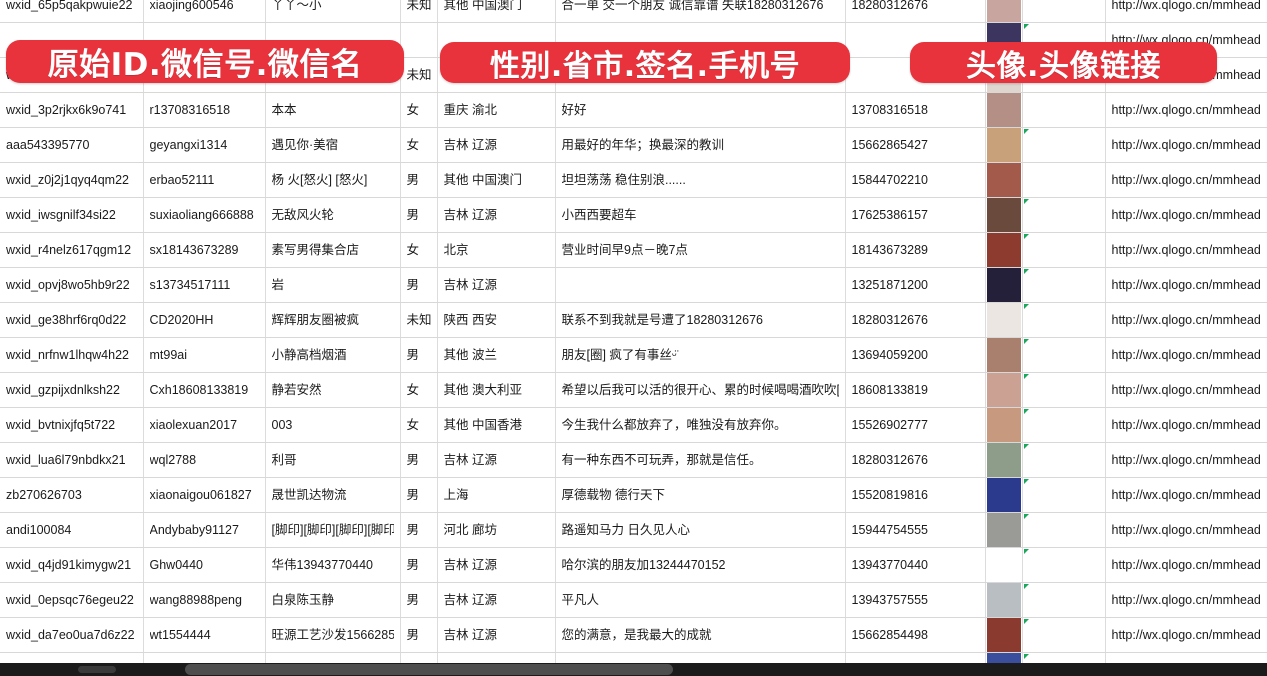  What do you see at coordinates (72, 565) in the screenshot?
I see `cell-original-id: wxid_q4jd91kimygw21` at bounding box center [72, 565].